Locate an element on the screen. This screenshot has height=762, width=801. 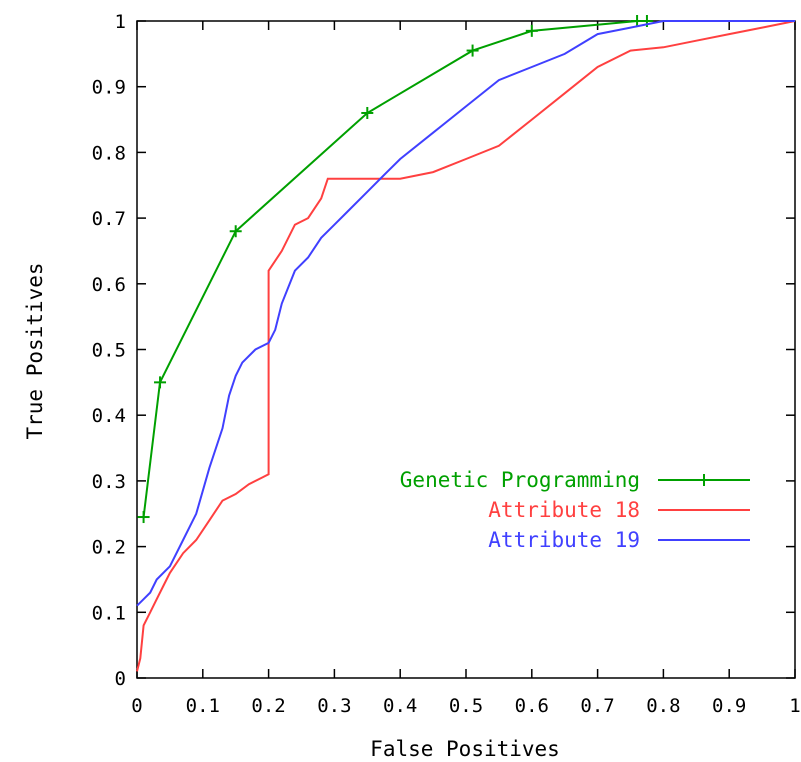
y-tick-label: 0.7 is located at coordinates (109, 219).